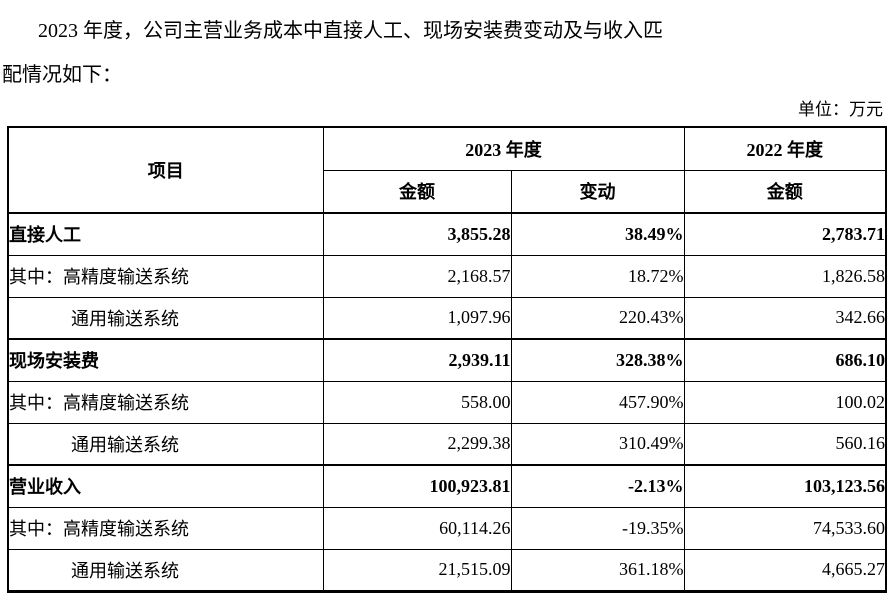 Image resolution: width=892 pixels, height=600 pixels. I want to click on amount-2023-cell: 2,168.57, so click(417, 276).